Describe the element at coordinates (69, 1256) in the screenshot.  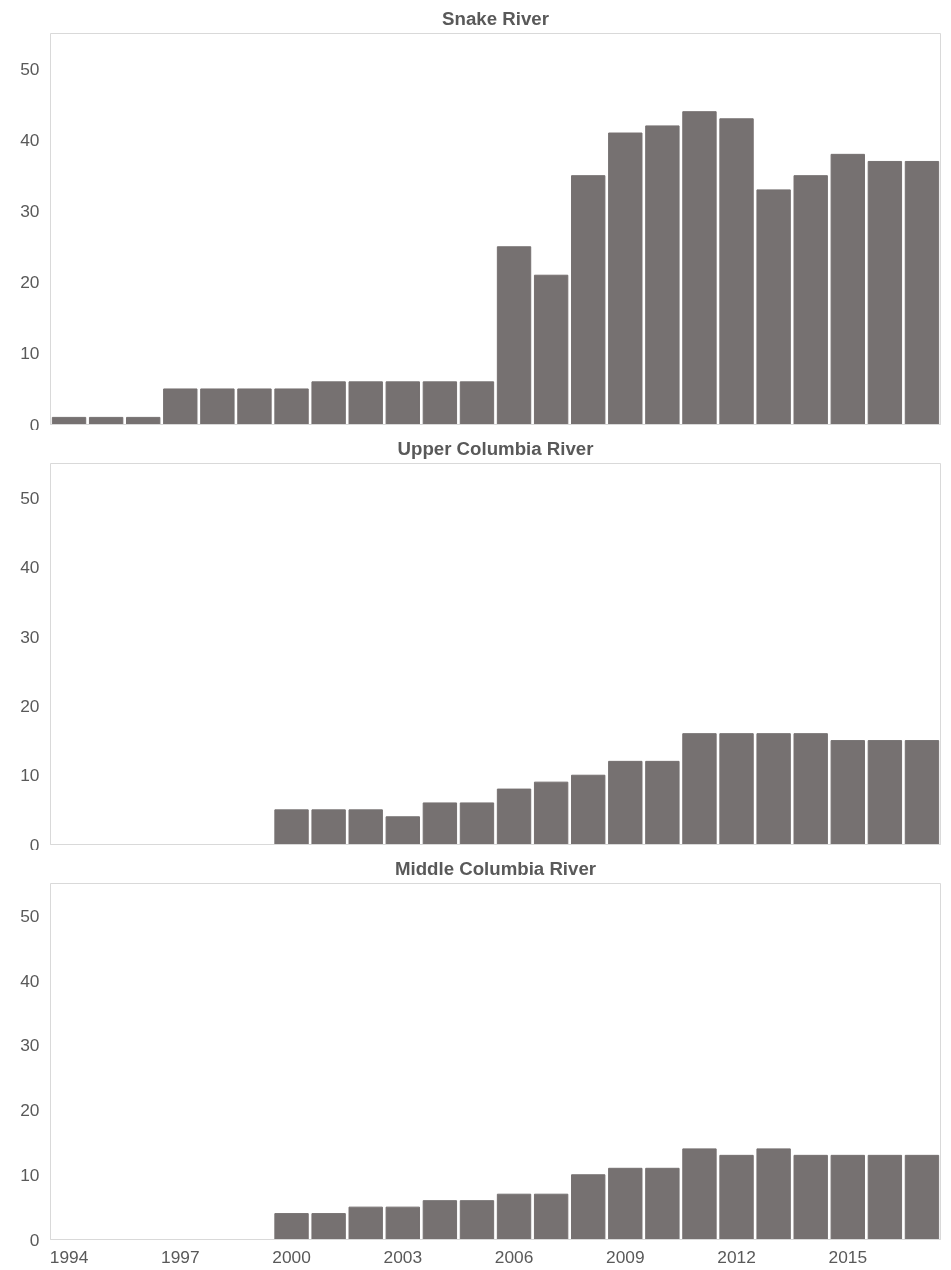
I see `x-tick-label: 1994` at that location.